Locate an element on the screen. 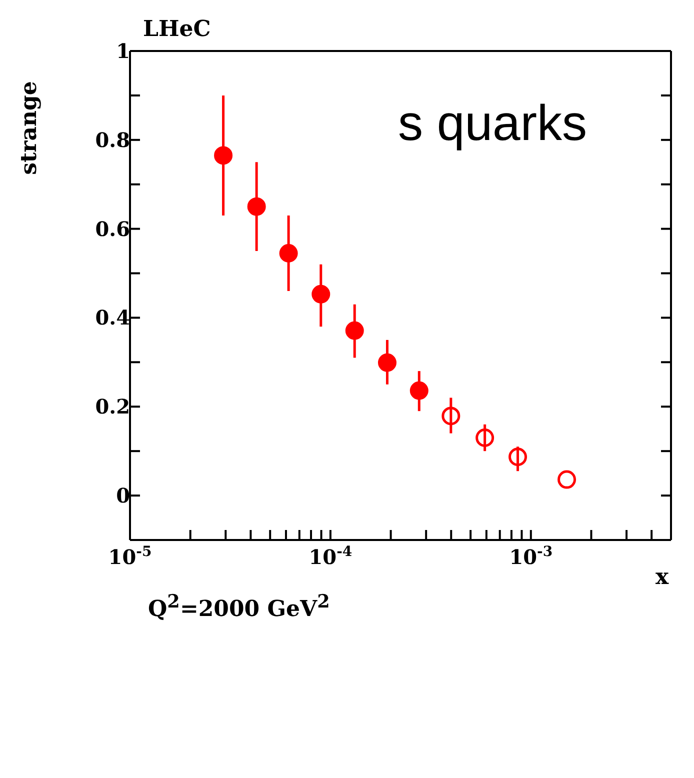 Image resolution: width=694 pixels, height=778 pixels. text: Q$^{2}$=2000 GeV$^{2}$ is located at coordinates (239, 607).